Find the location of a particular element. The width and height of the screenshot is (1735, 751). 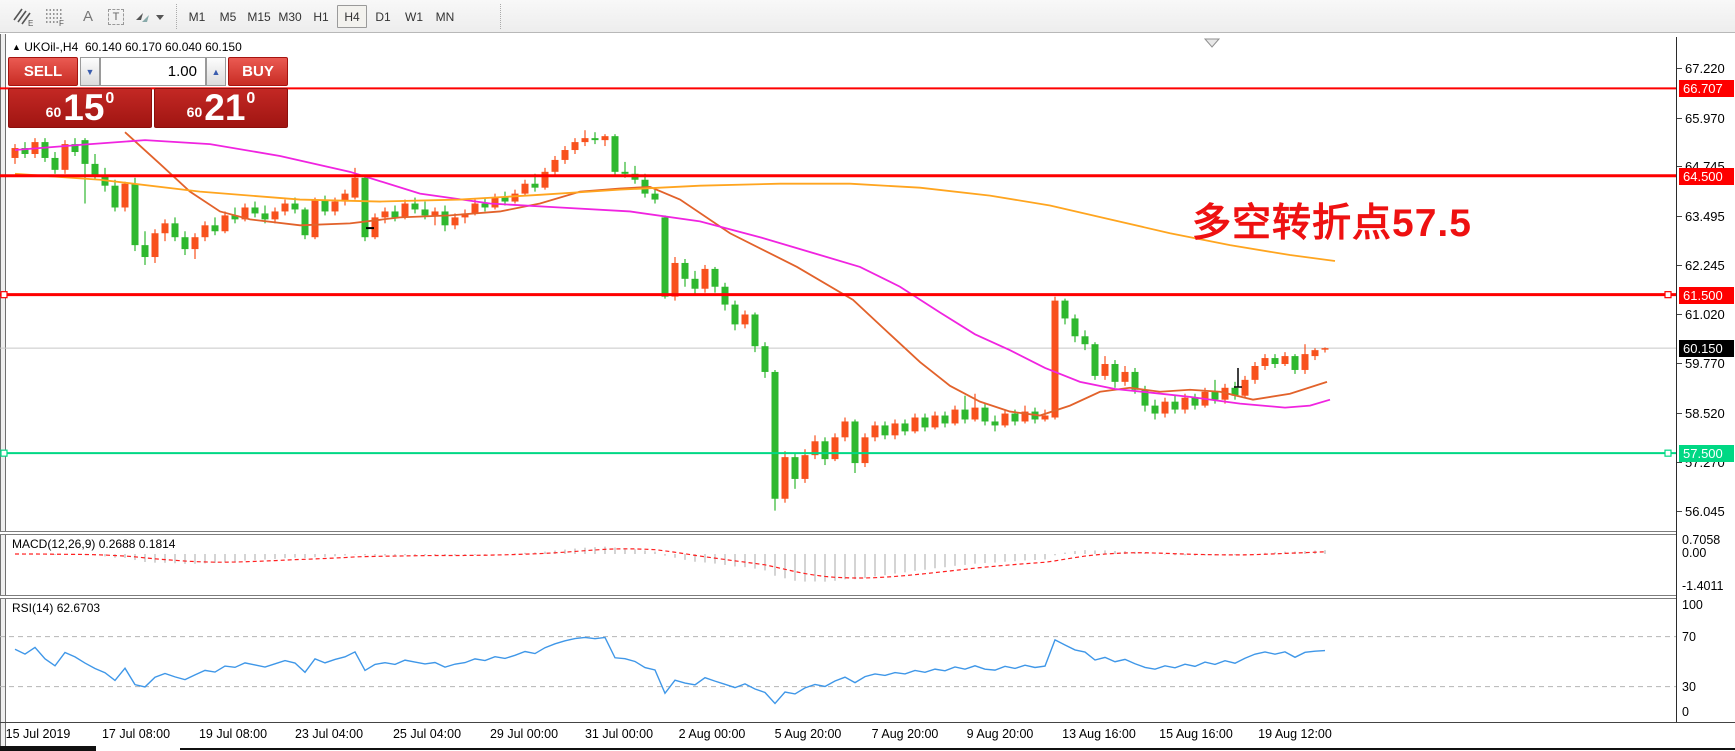

macd-axis-label: 0.7058 is located at coordinates (1701, 540).